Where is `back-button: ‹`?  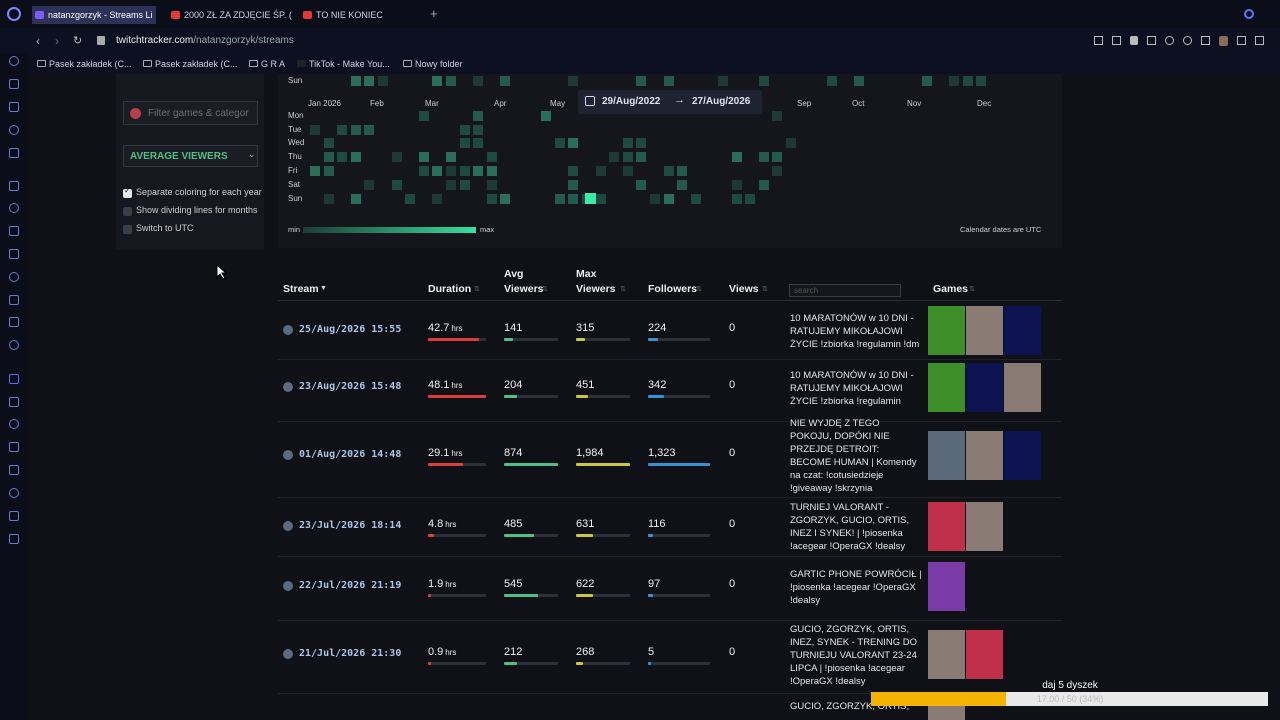 back-button: ‹ is located at coordinates (38, 41).